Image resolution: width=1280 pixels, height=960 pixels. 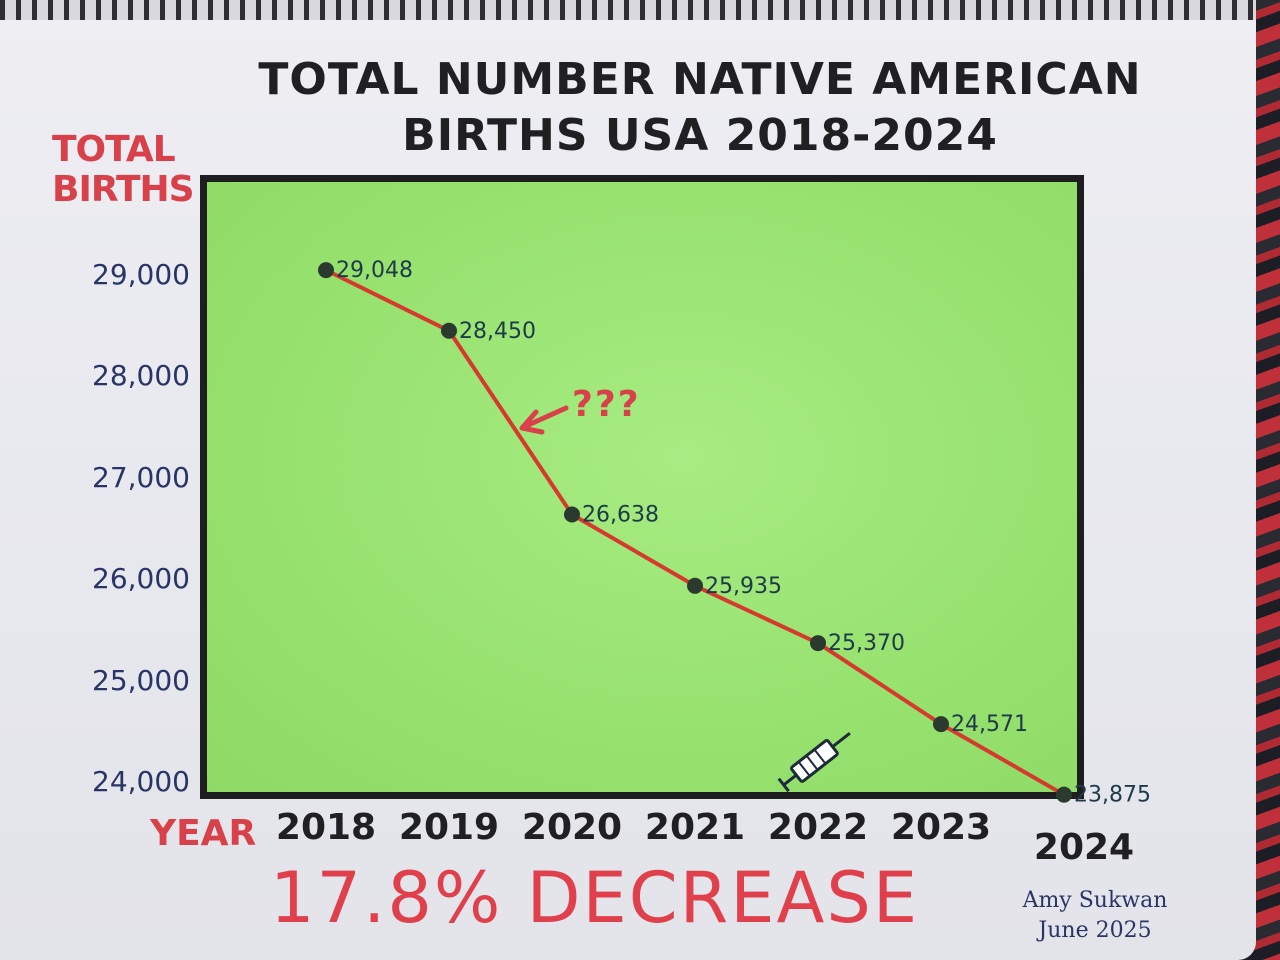 What do you see at coordinates (818, 827) in the screenshot?
I see `x-tick-label: 2022` at bounding box center [818, 827].